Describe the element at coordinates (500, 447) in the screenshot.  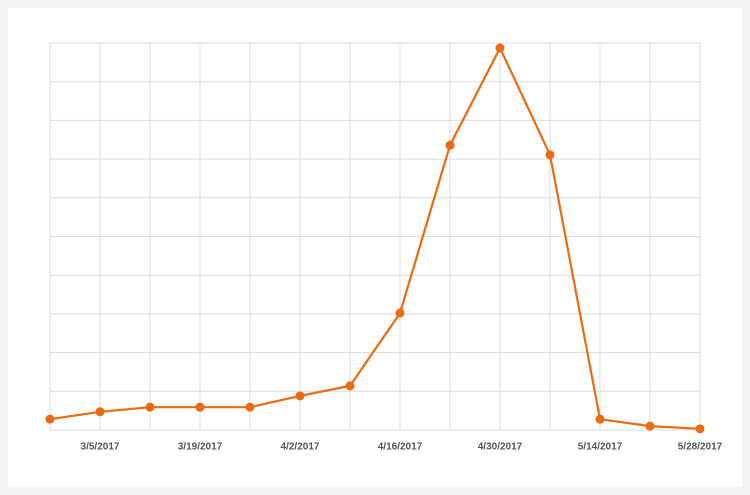
I see `x-tick-label: 4/30/2017` at that location.